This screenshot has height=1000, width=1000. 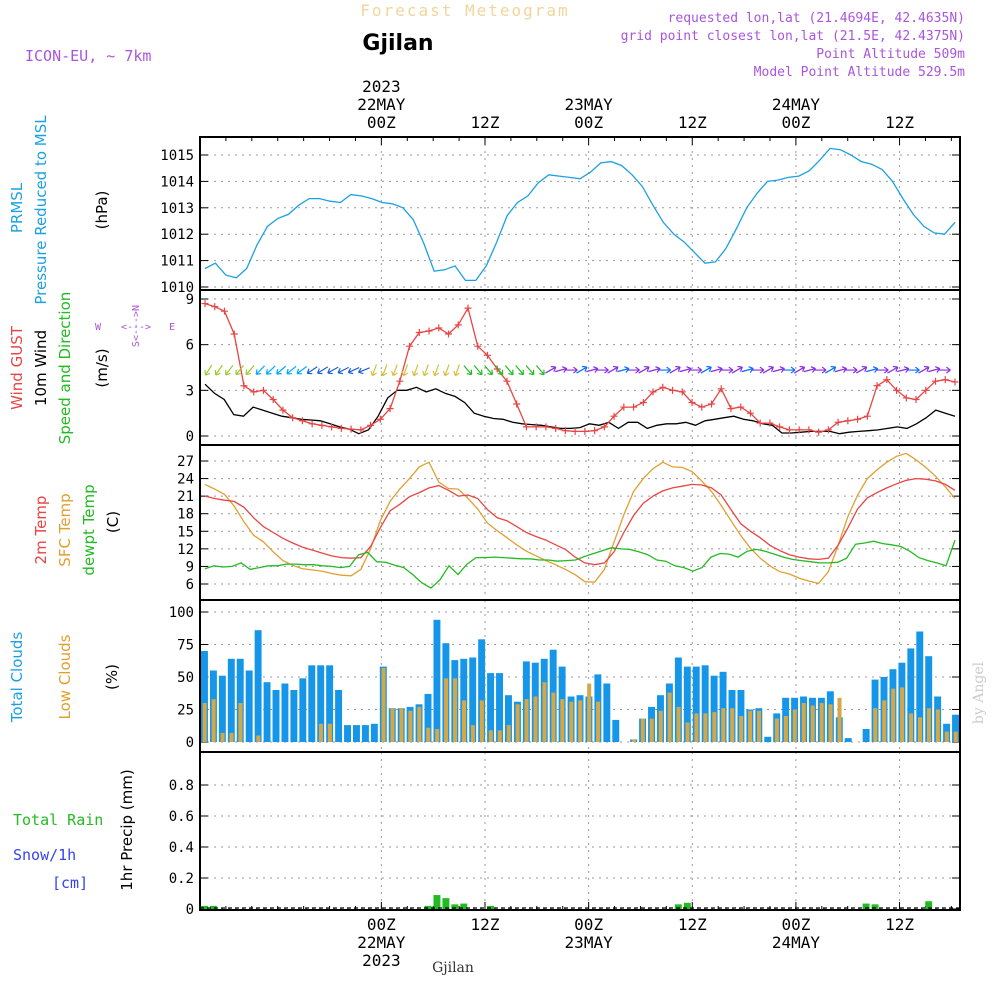 What do you see at coordinates (177, 209) in the screenshot?
I see `pressure-tick-label: 1013` at bounding box center [177, 209].